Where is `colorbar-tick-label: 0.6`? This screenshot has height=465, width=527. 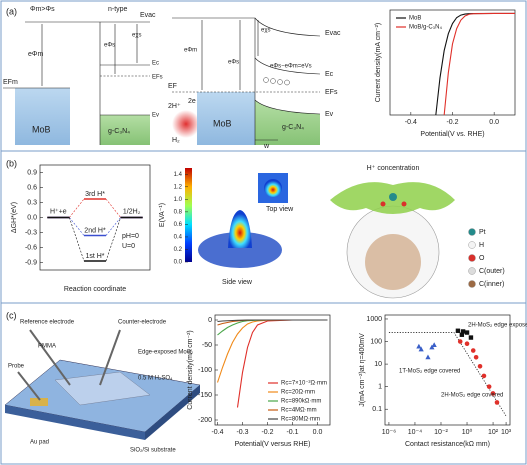
colorbar-tick-label: 0.6 is located at coordinates (178, 225).